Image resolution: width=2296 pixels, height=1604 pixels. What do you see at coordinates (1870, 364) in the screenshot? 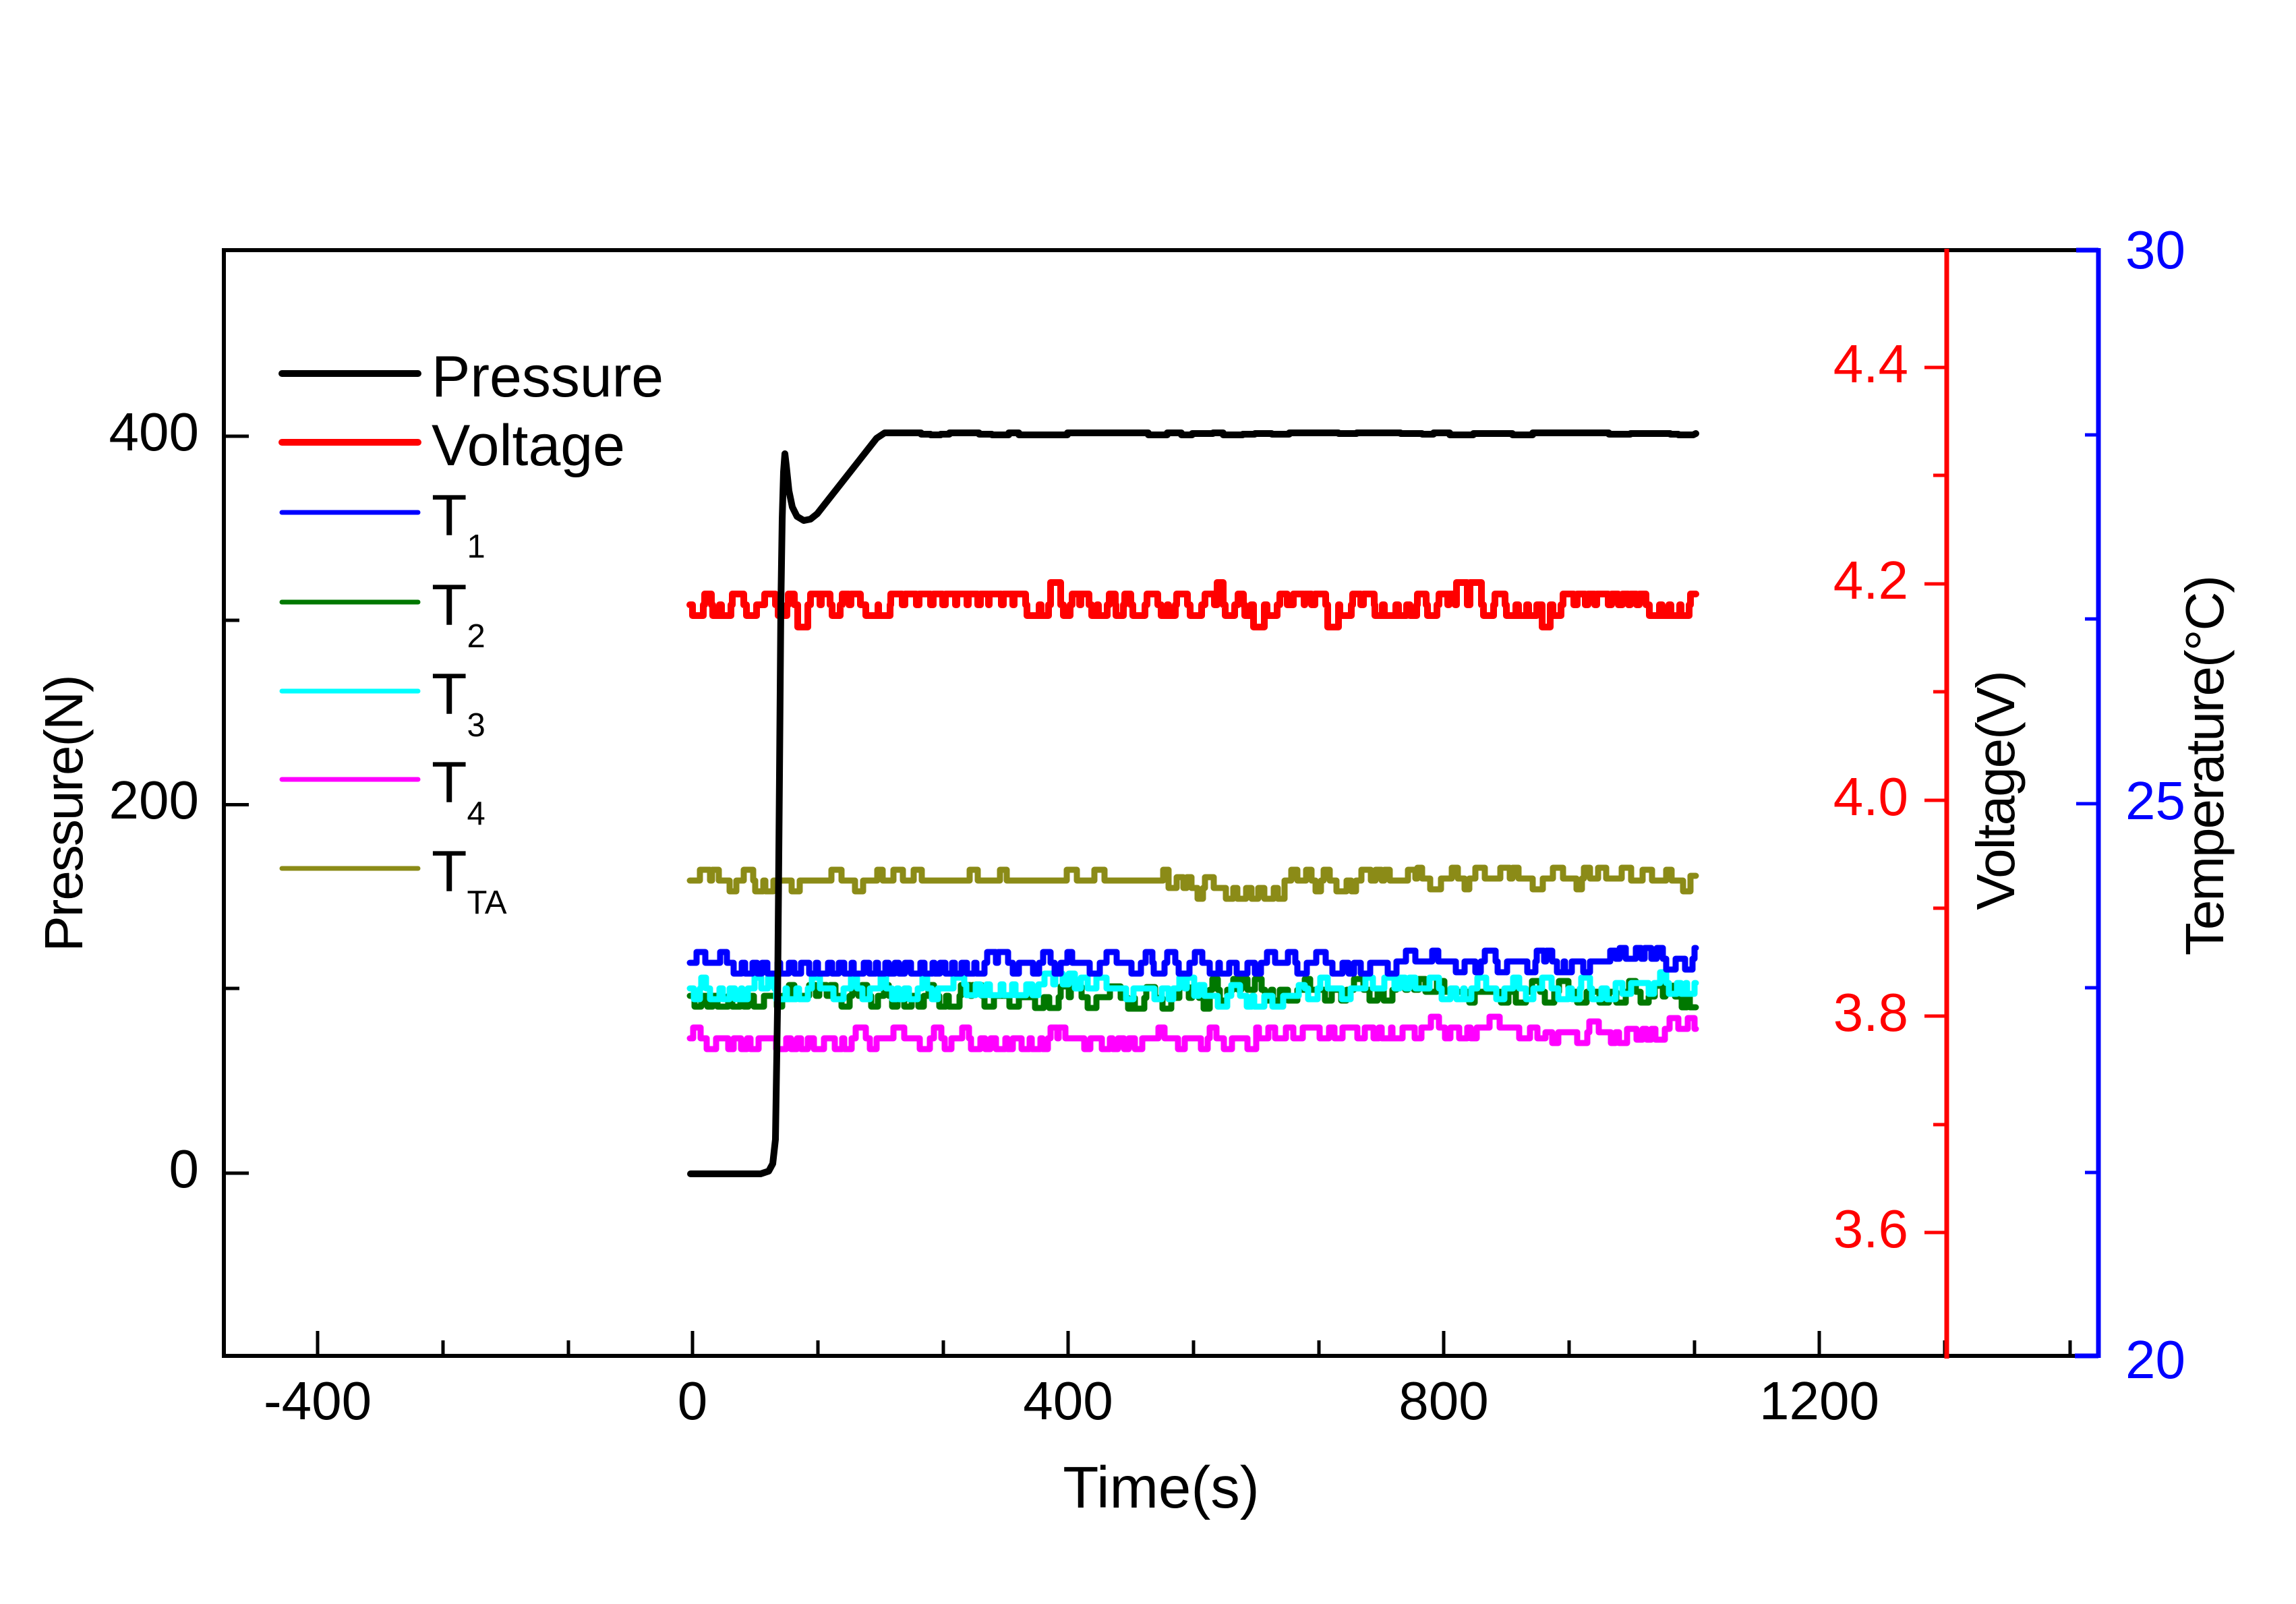
I see `svg-text: 4.4` at bounding box center [1870, 364].